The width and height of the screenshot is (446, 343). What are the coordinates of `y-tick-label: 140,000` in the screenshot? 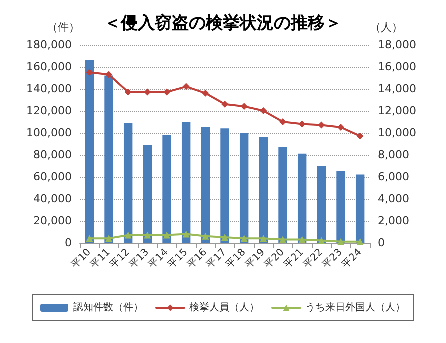 It's located at (49, 89).